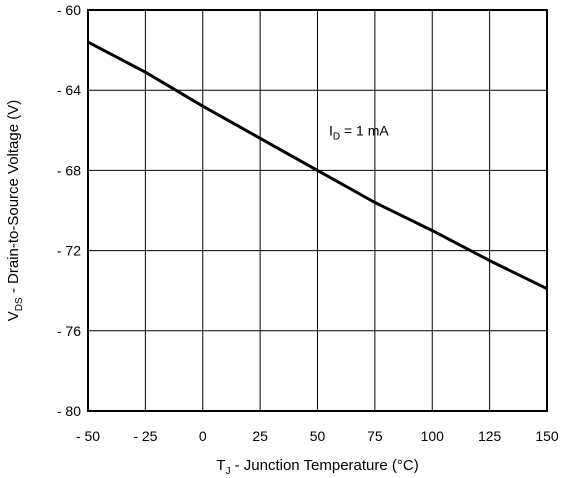 The width and height of the screenshot is (561, 478). I want to click on x-axis-ticks: - 50 - 25 0 25 50 75 100 125 150, so click(317, 436).